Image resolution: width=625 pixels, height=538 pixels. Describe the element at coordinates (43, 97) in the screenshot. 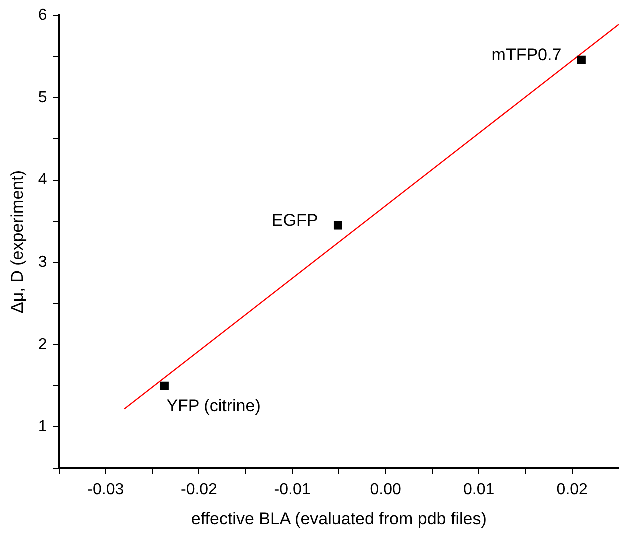

I see `y-tick-label: 5` at that location.